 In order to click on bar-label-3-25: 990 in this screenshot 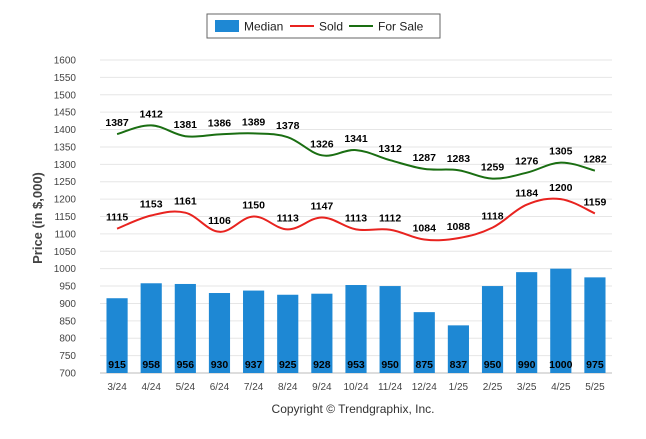, I will do `click(527, 365)`.